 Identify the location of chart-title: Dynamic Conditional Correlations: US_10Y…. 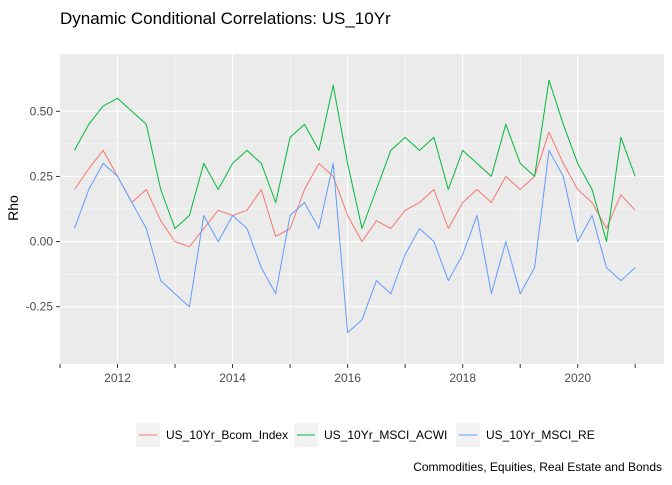
(225, 18).